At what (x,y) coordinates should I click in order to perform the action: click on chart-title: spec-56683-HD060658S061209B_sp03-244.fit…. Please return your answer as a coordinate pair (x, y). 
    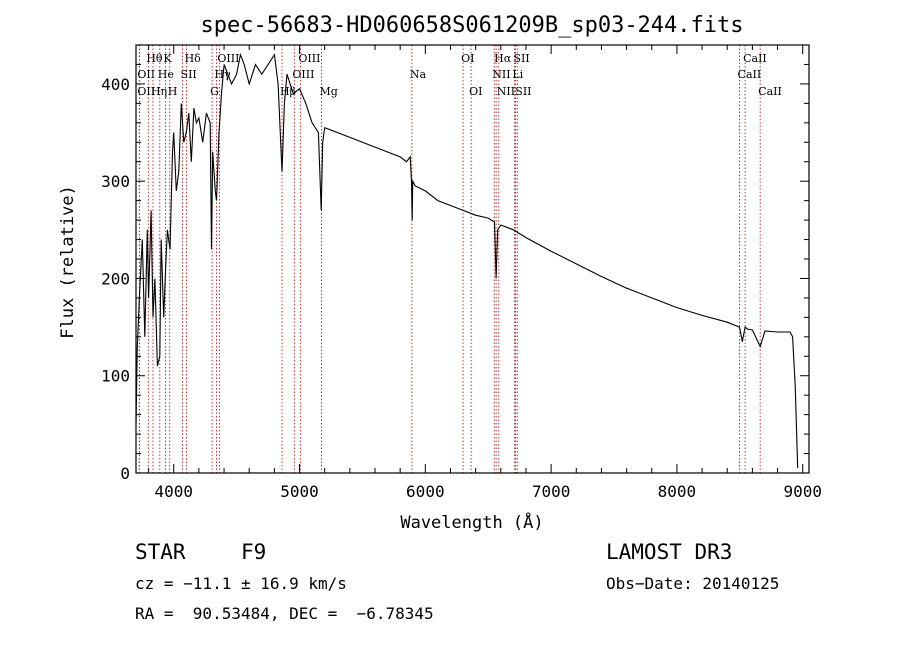
    Looking at the image, I should click on (471, 25).